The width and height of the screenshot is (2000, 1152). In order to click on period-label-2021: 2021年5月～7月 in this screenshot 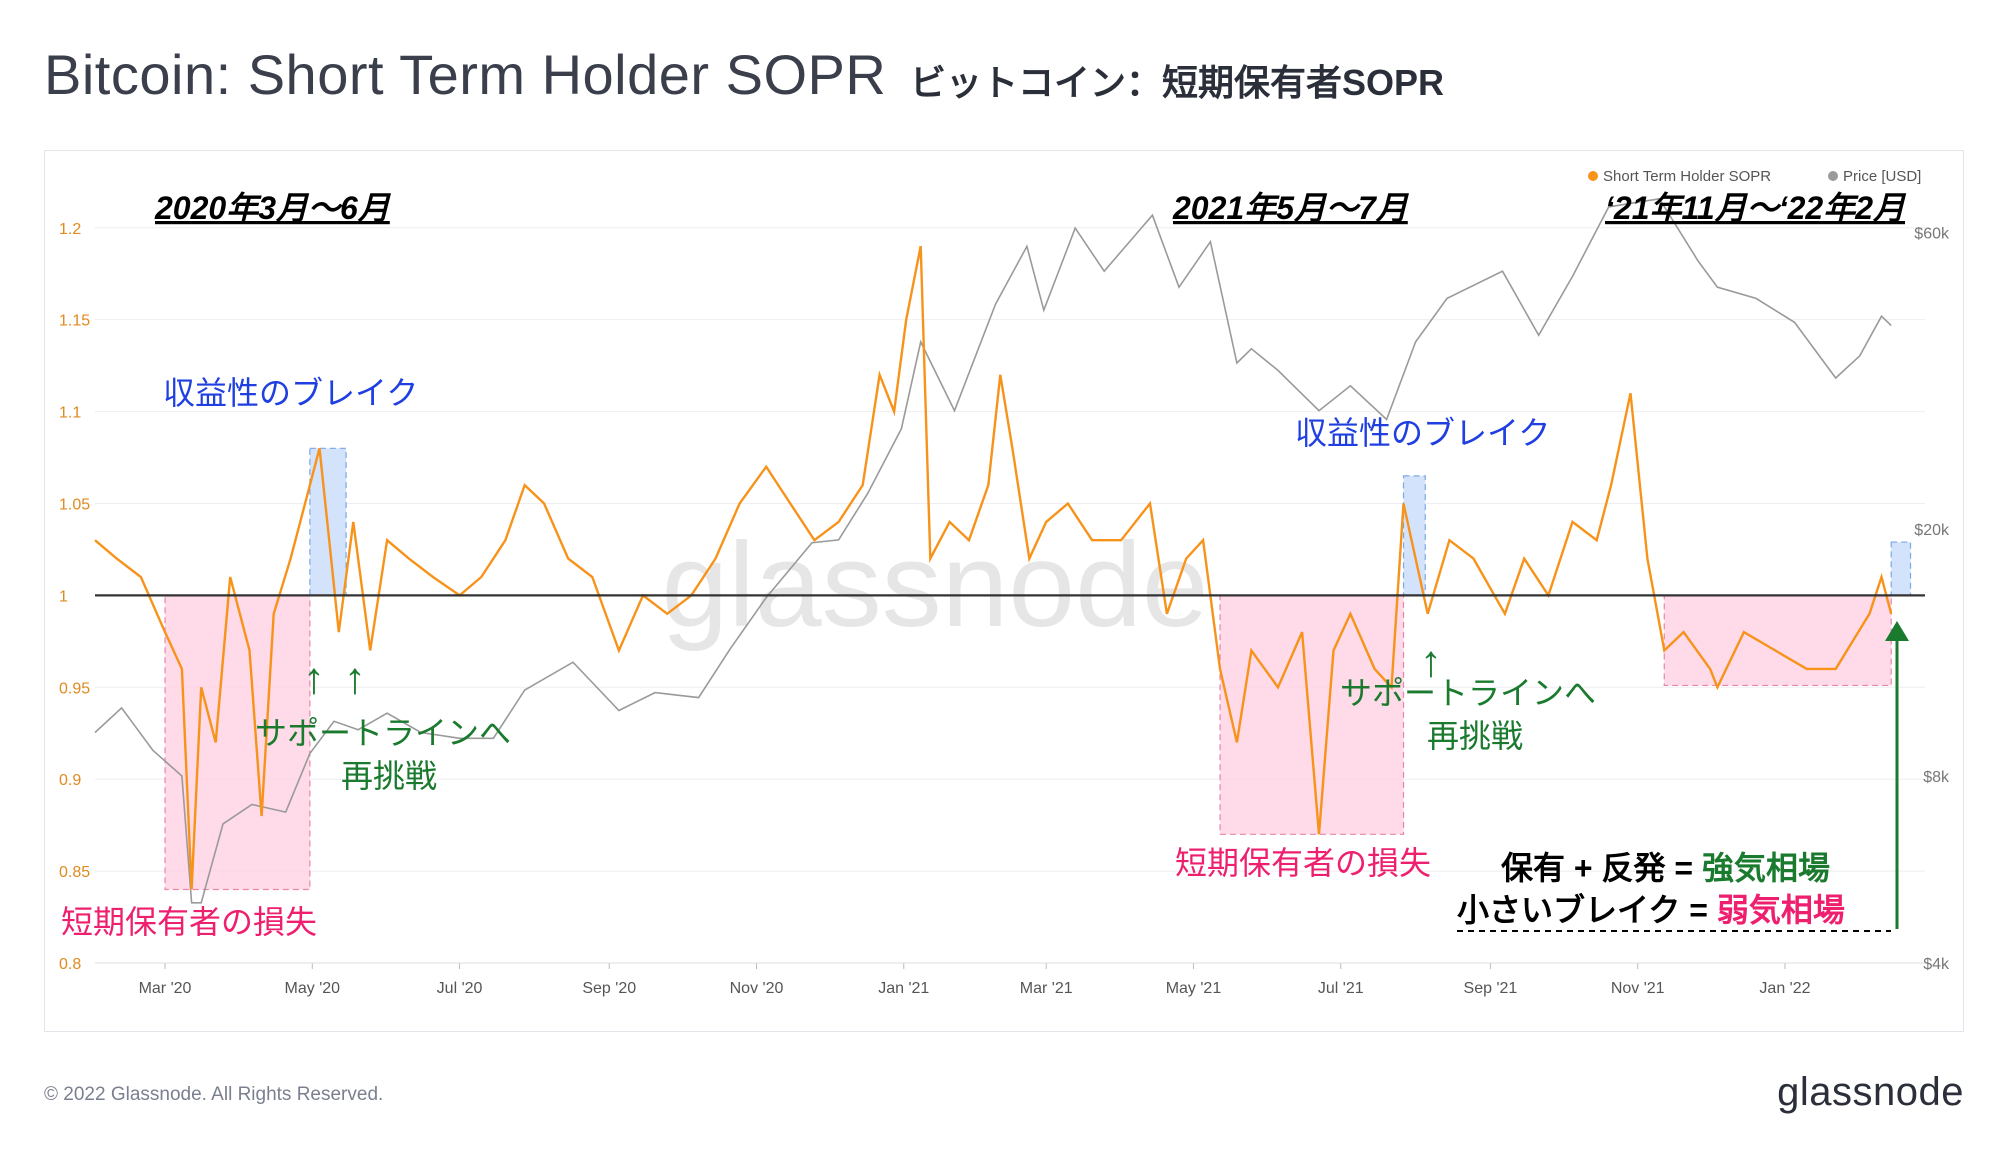, I will do `click(1291, 208)`.